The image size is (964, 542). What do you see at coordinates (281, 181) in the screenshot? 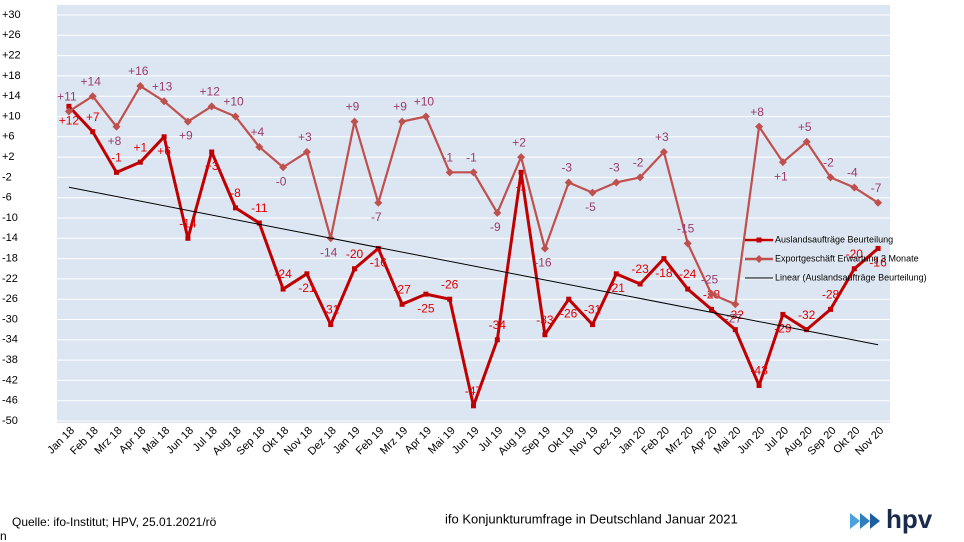
I see `data-label: -0` at bounding box center [281, 181].